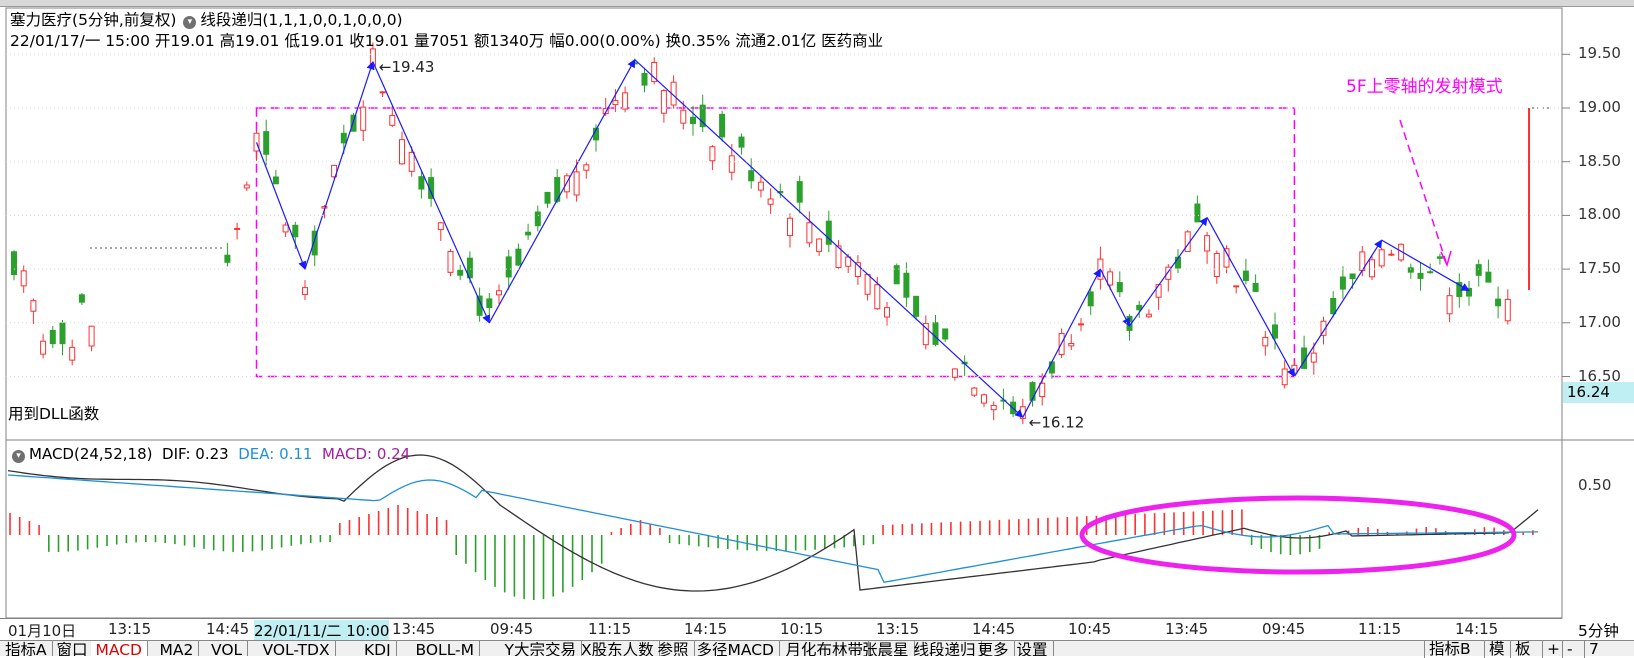 The width and height of the screenshot is (1634, 658). I want to click on price-tick-label: 18.50, so click(1599, 160).